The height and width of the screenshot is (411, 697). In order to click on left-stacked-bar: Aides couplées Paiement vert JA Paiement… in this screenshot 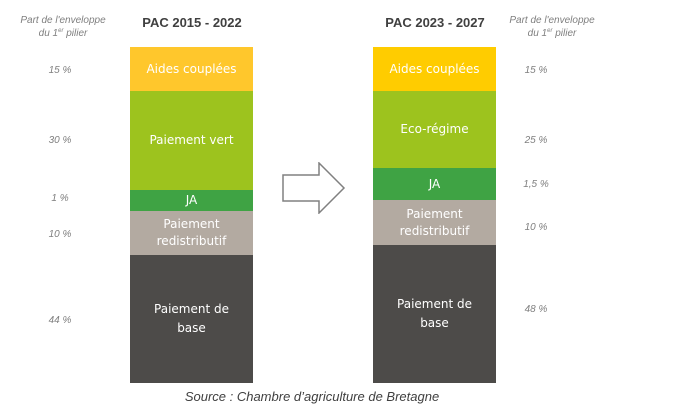, I will do `click(191, 215)`.